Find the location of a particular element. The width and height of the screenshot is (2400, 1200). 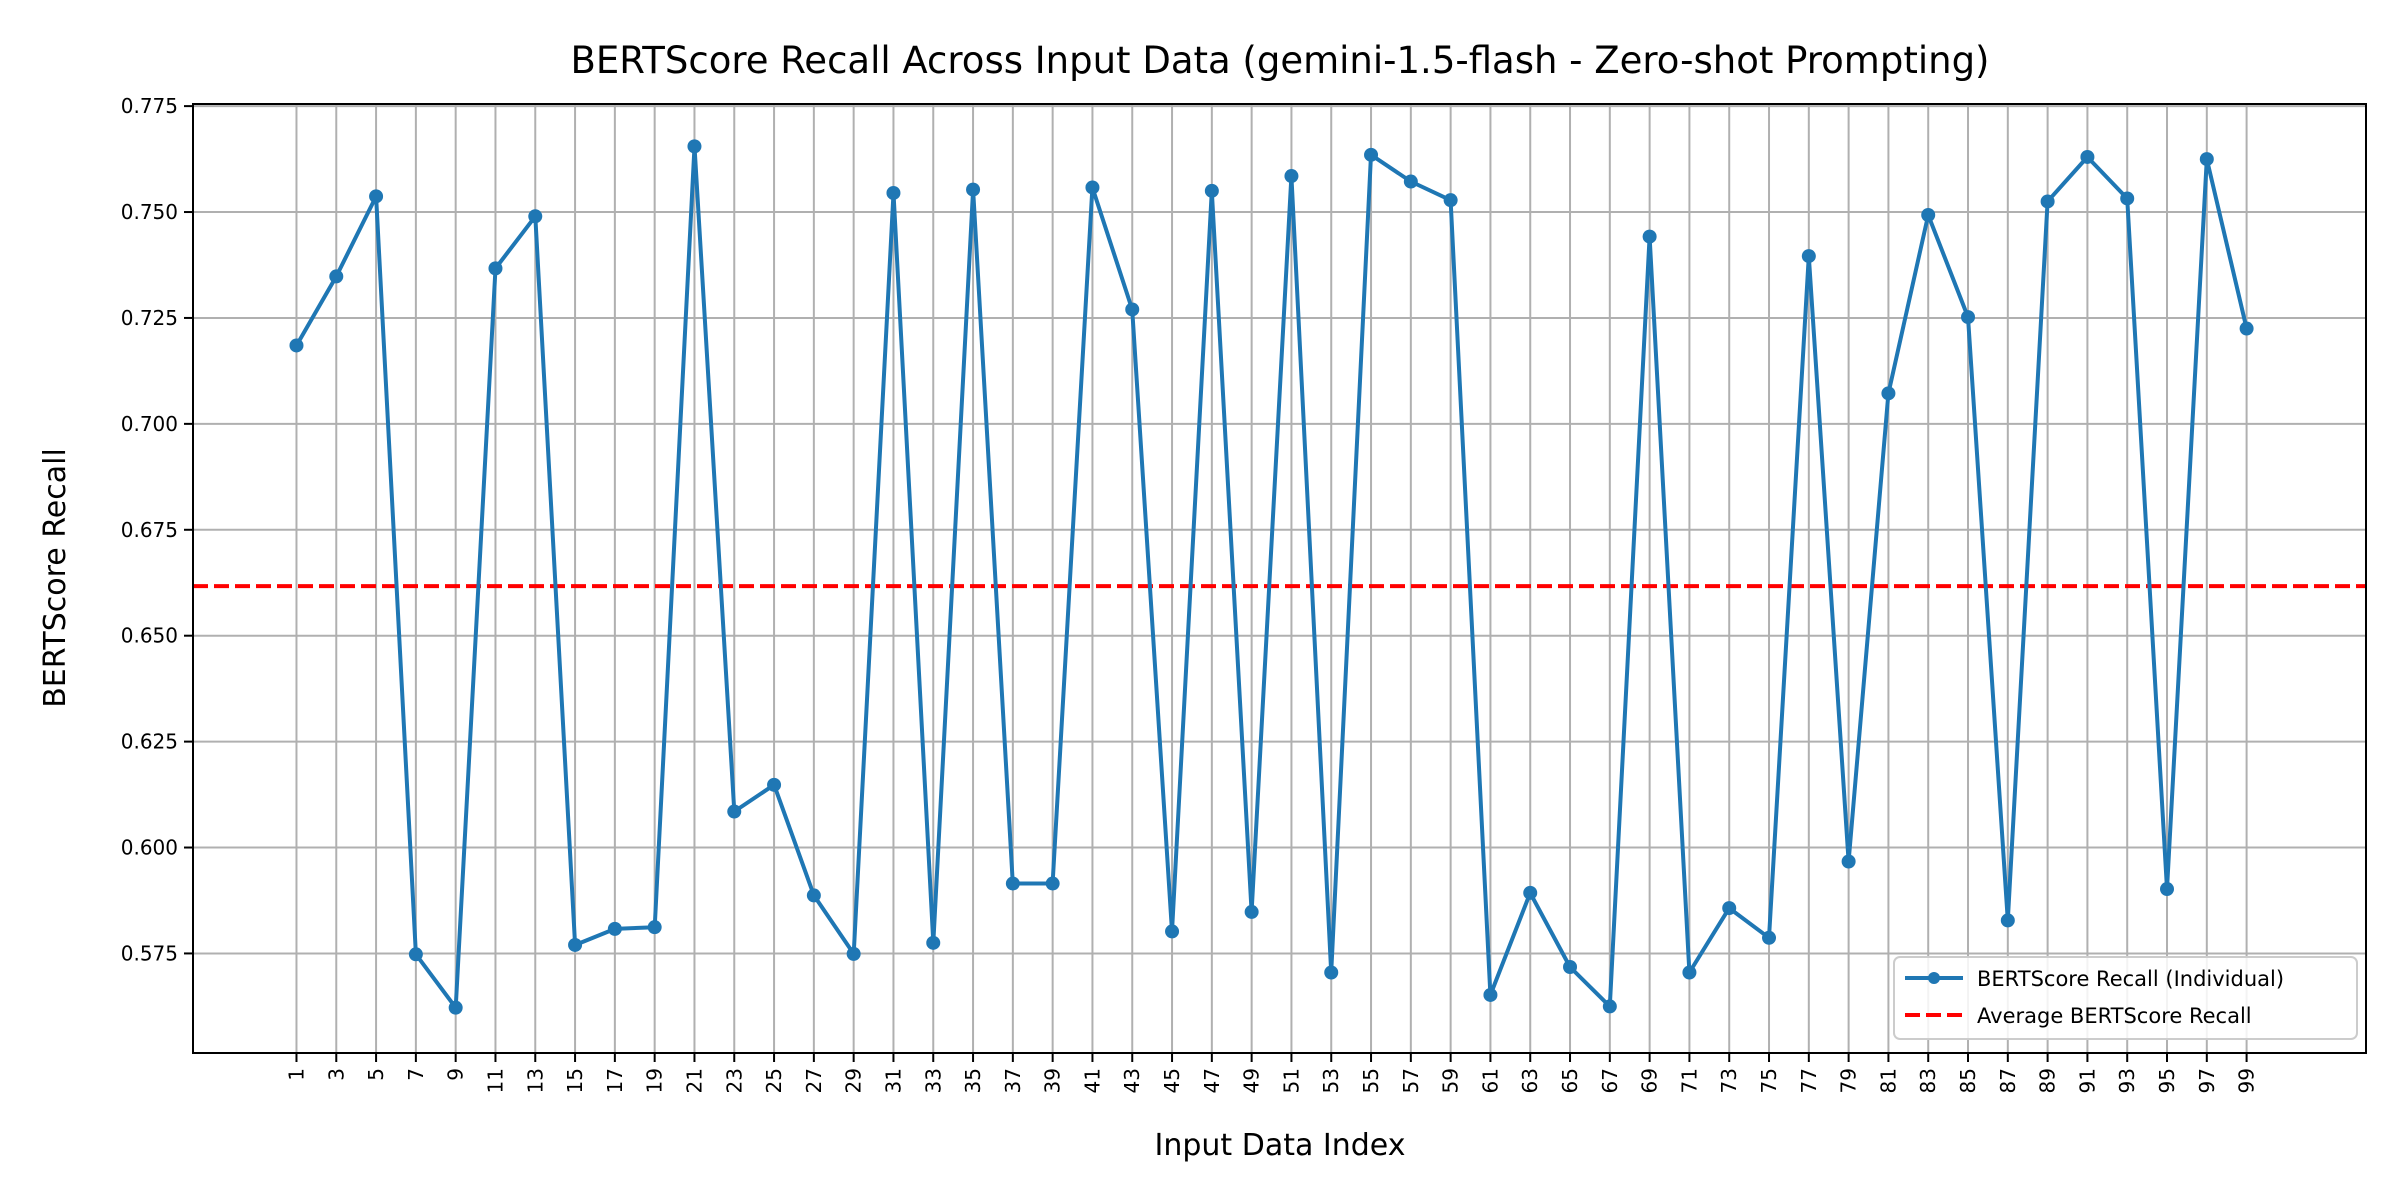

x-tick-label: 25 is located at coordinates (774, 1080).